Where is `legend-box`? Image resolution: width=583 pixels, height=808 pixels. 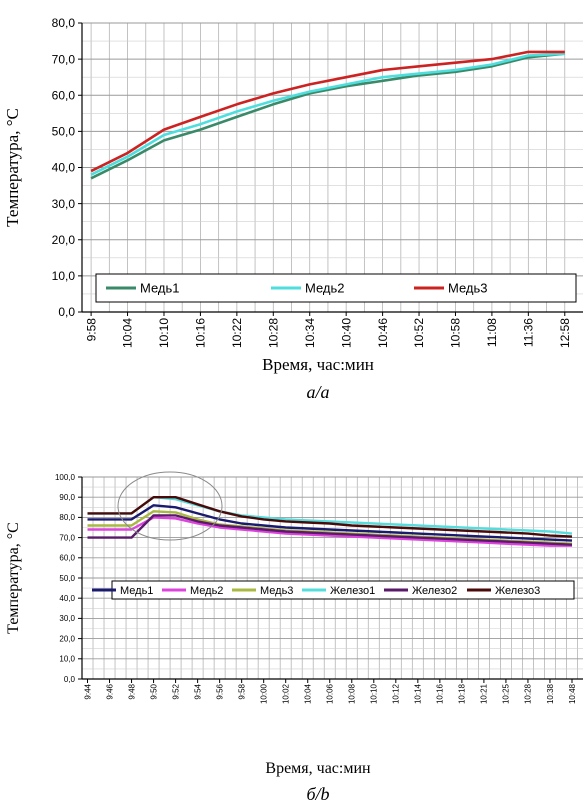
legend-box is located at coordinates (336, 288).